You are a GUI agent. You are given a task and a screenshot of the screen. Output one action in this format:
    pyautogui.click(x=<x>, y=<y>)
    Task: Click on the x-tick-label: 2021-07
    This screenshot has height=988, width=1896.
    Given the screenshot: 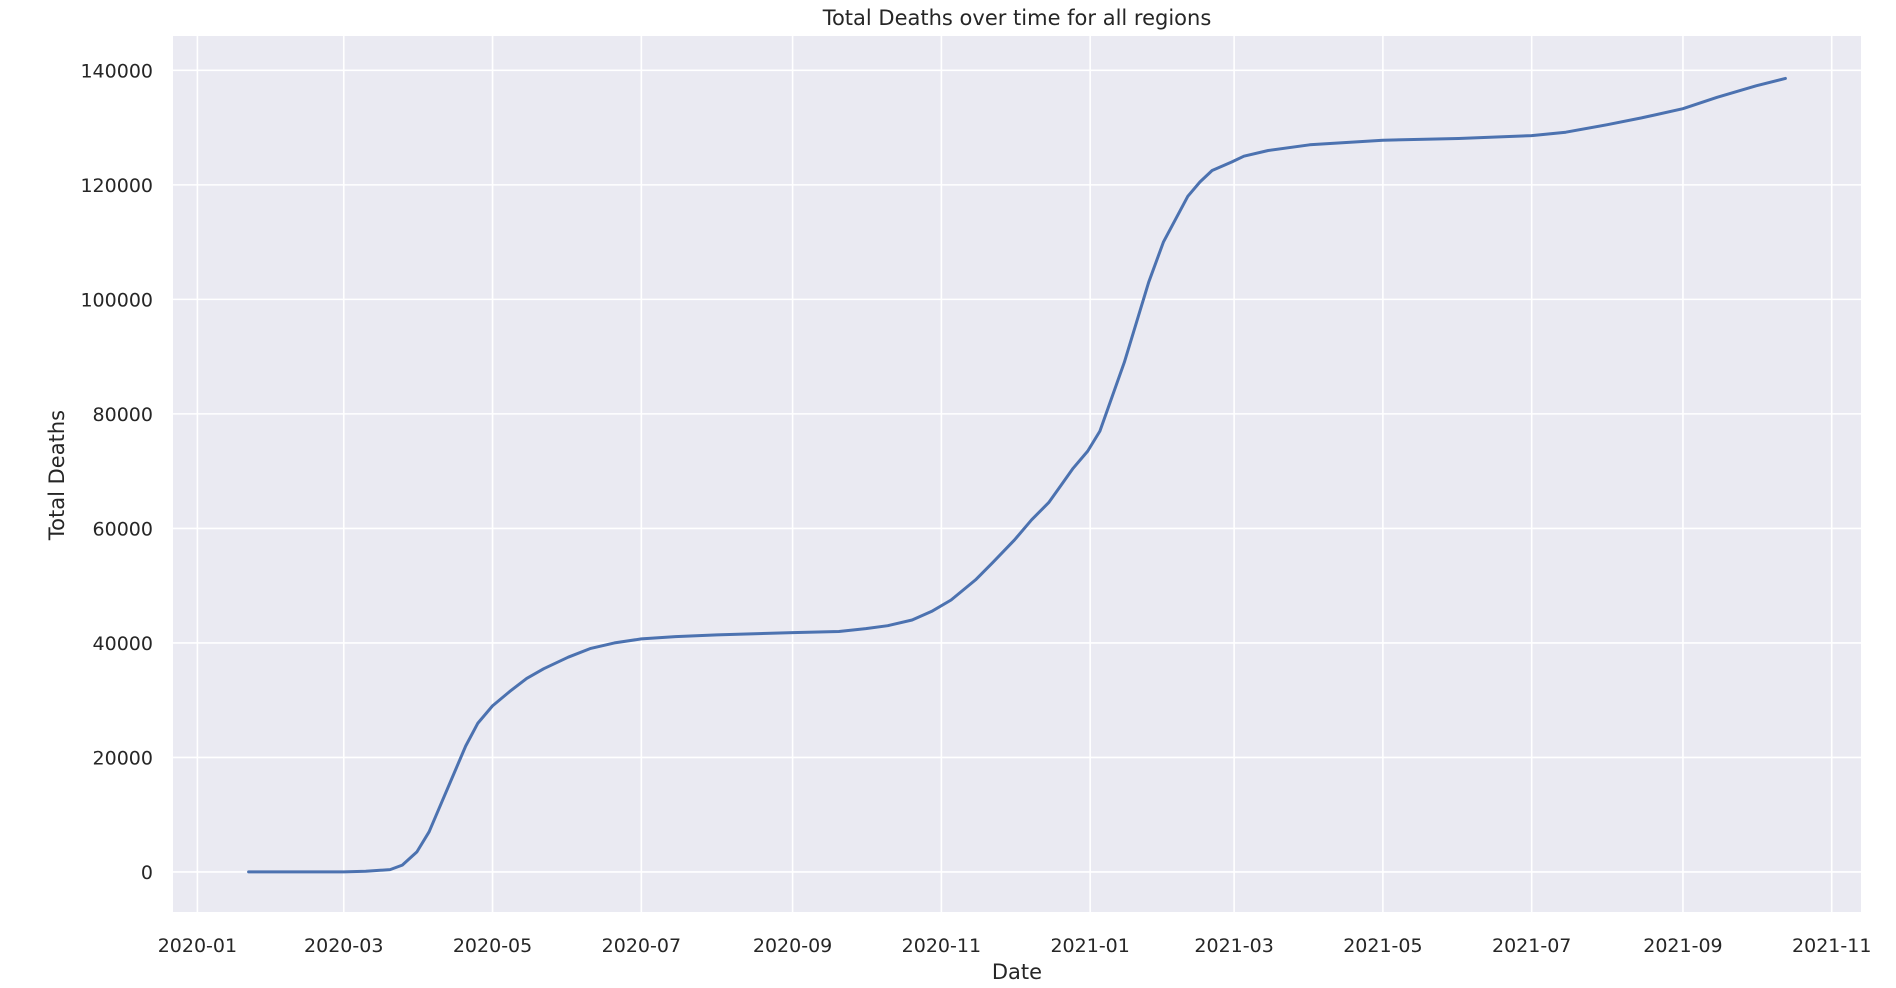 What is the action you would take?
    pyautogui.click(x=1531, y=946)
    